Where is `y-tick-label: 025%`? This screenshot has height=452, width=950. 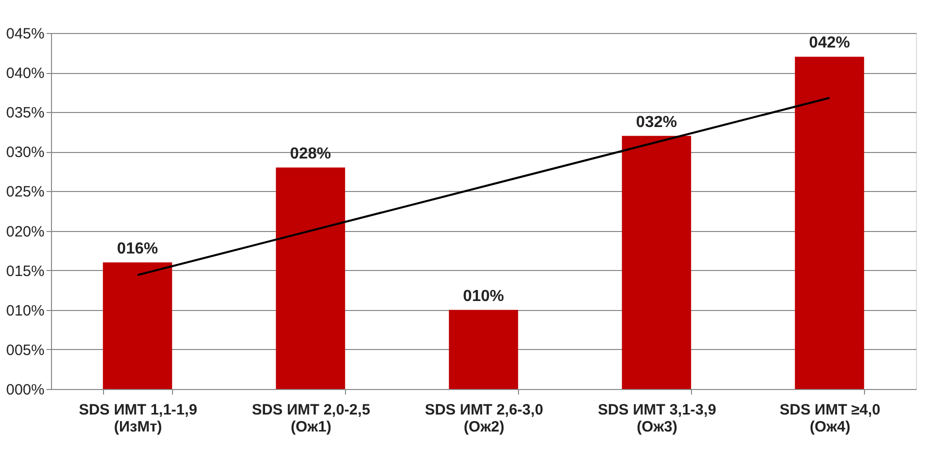 y-tick-label: 025% is located at coordinates (25, 192).